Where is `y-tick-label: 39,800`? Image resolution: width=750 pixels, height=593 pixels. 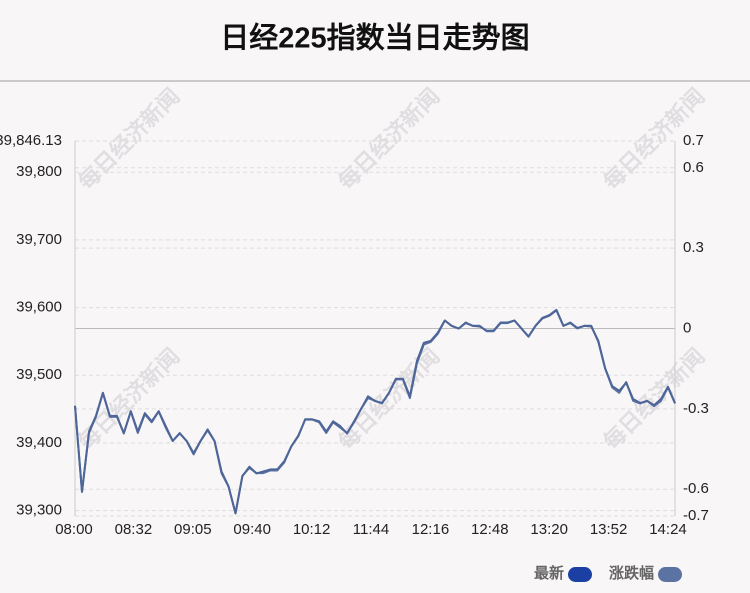 y-tick-label: 39,800 is located at coordinates (39, 171).